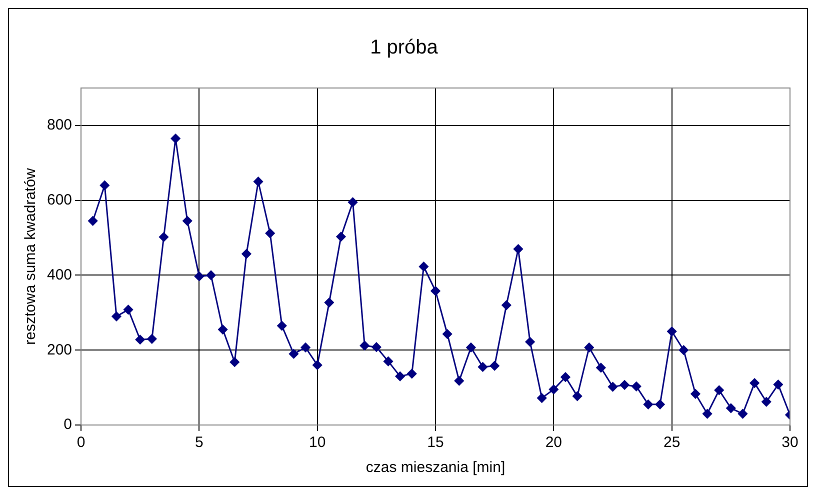 The height and width of the screenshot is (495, 816). What do you see at coordinates (317, 443) in the screenshot?
I see `x-tick-label: 10` at bounding box center [317, 443].